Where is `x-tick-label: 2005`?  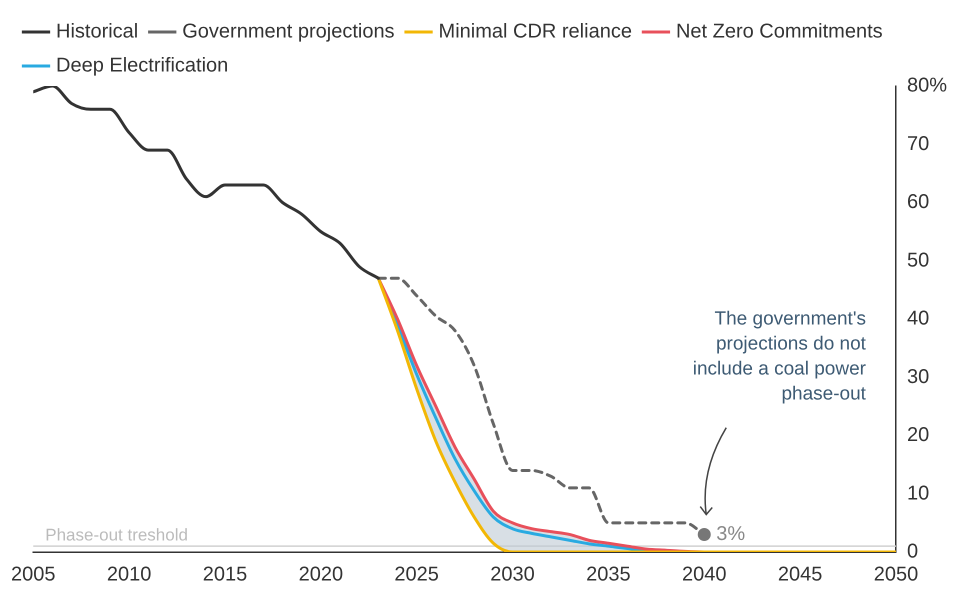 x-tick-label: 2005 is located at coordinates (33, 575).